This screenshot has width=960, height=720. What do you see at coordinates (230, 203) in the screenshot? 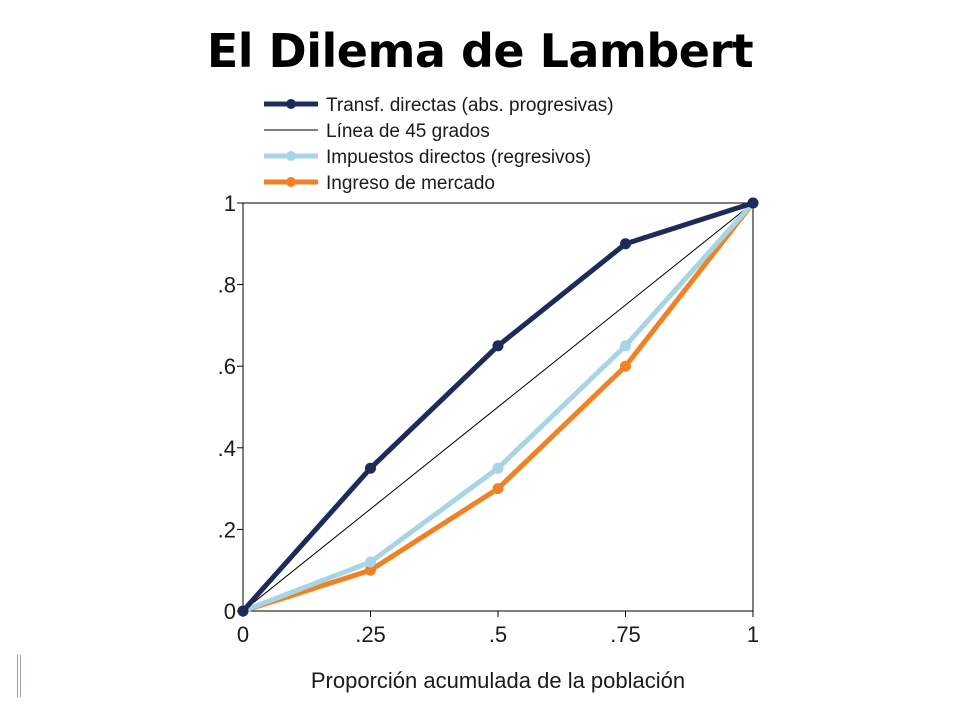
I see `y-tick-label: 1` at bounding box center [230, 203].